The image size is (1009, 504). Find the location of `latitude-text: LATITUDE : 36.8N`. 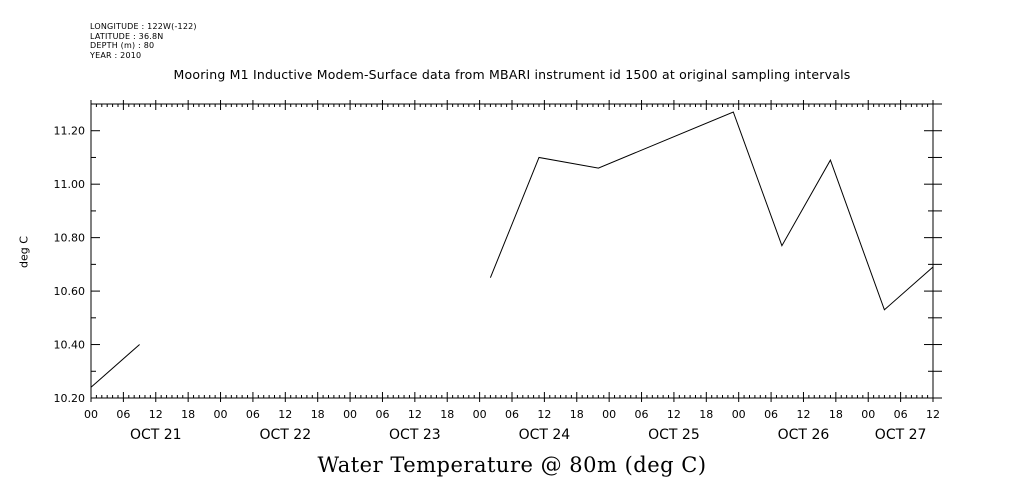

latitude-text: LATITUDE : 36.8N is located at coordinates (127, 36).